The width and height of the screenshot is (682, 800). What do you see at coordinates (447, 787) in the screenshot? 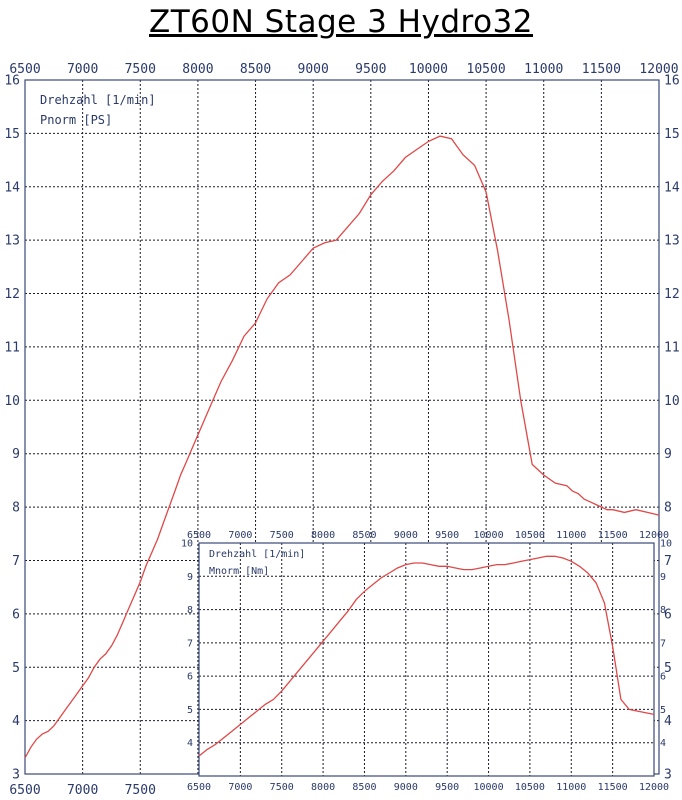
I see `x-tick-label-bottom: 9500` at bounding box center [447, 787].